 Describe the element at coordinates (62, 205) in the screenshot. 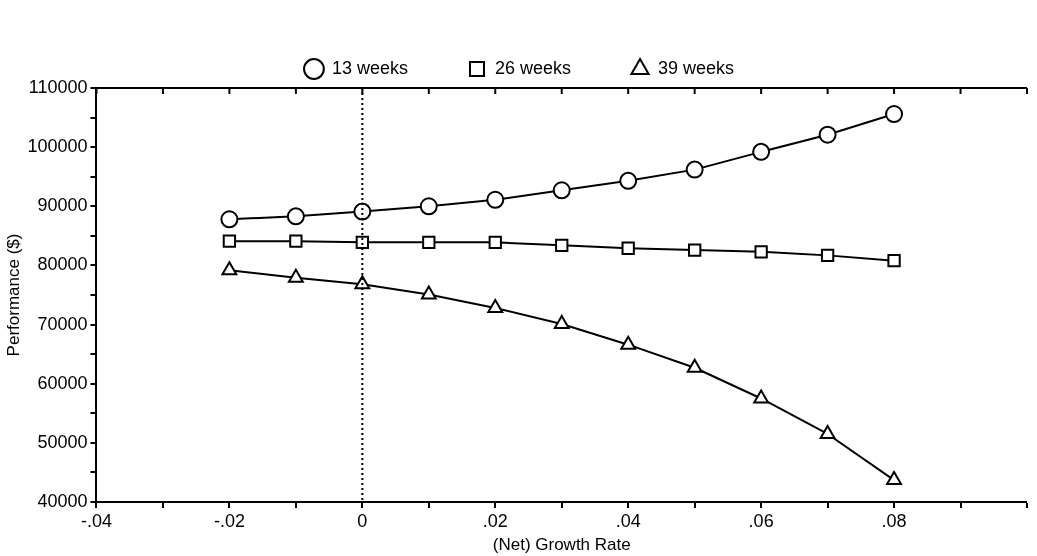

I see `y-tick-label: 90000` at that location.